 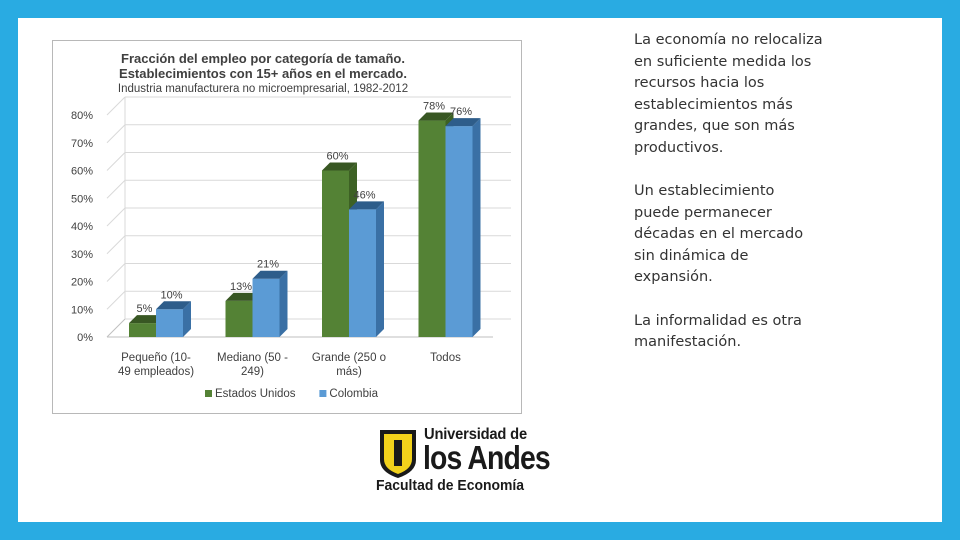 I want to click on x-tick-label: 249), so click(x=252, y=372).